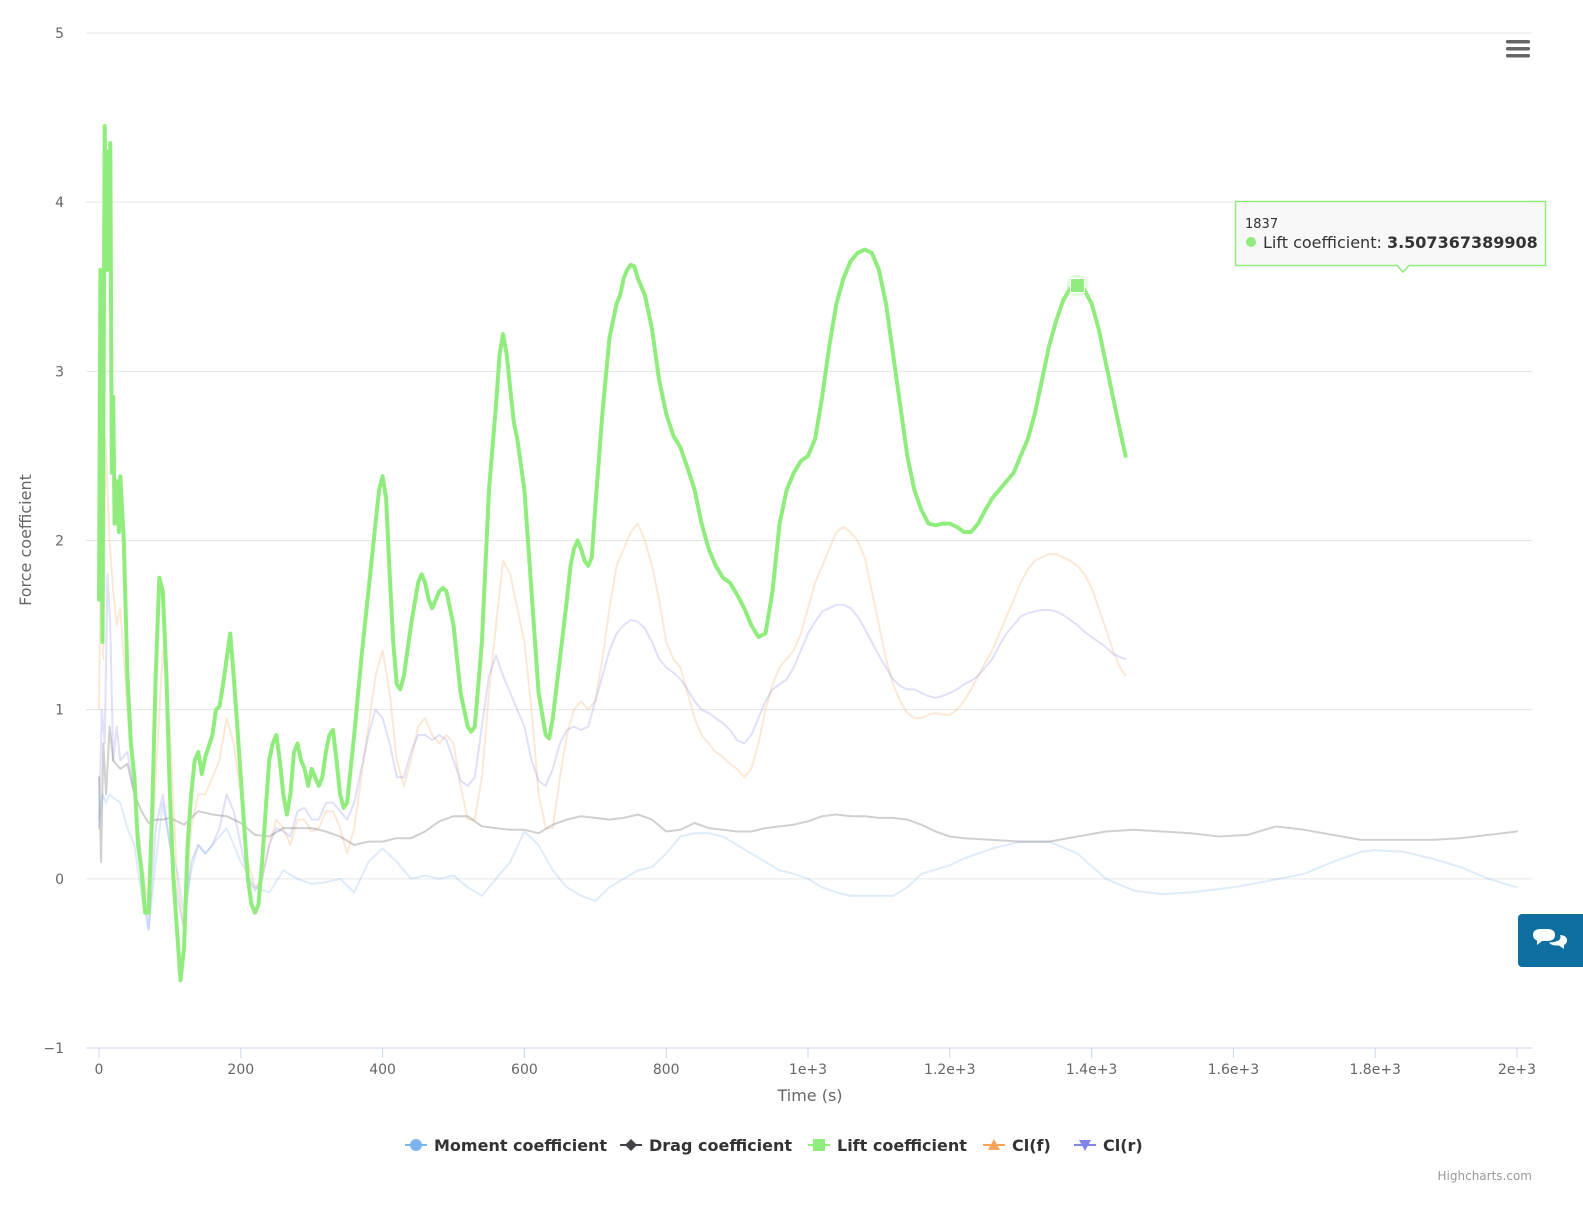 Image resolution: width=1583 pixels, height=1206 pixels. Describe the element at coordinates (59, 372) in the screenshot. I see `y-tick-label: 3` at that location.